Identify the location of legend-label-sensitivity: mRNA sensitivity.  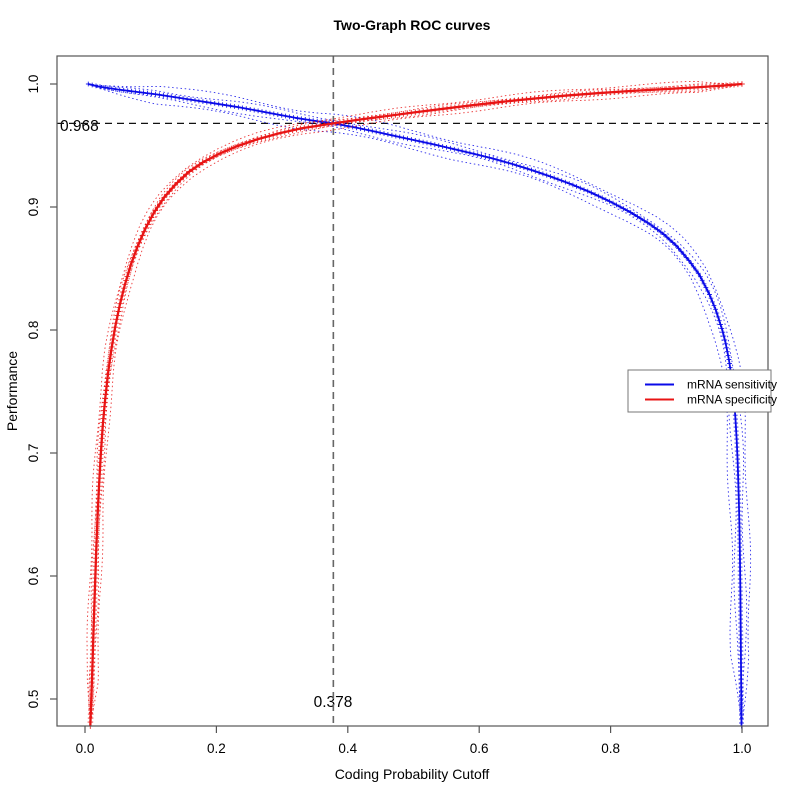
(732, 385).